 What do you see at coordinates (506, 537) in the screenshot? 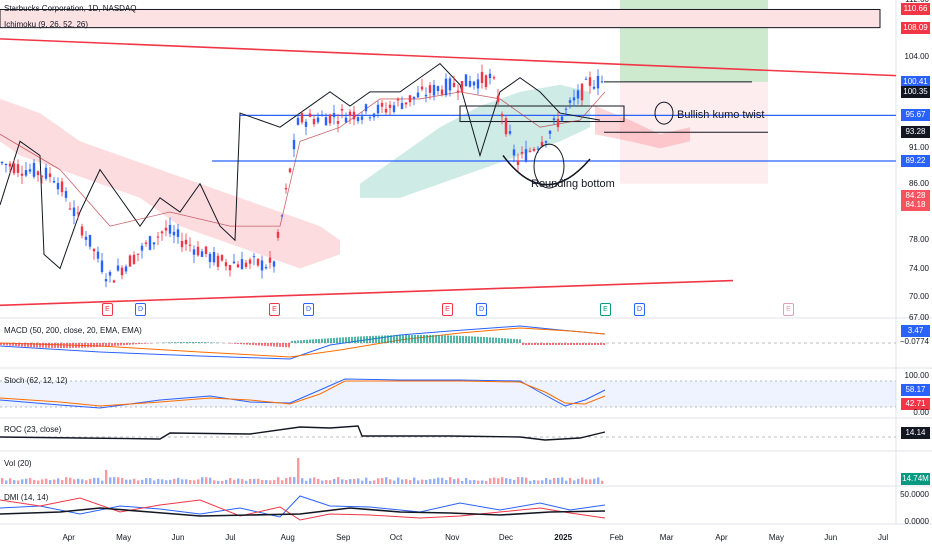
I see `month-label-dec: Dec` at bounding box center [506, 537].